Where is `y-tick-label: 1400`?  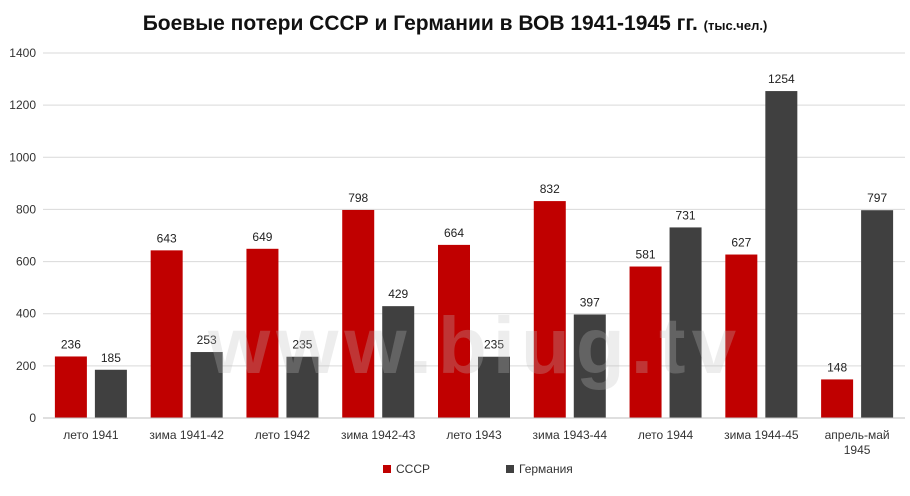
y-tick-label: 1400 is located at coordinates (22, 53).